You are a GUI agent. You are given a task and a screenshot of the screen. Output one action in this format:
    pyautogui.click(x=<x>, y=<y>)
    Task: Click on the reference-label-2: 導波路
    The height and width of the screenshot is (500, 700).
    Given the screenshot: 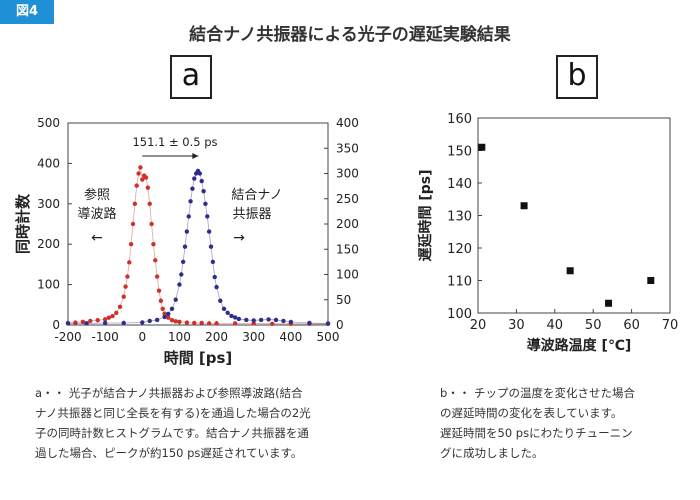 What is the action you would take?
    pyautogui.click(x=96, y=214)
    